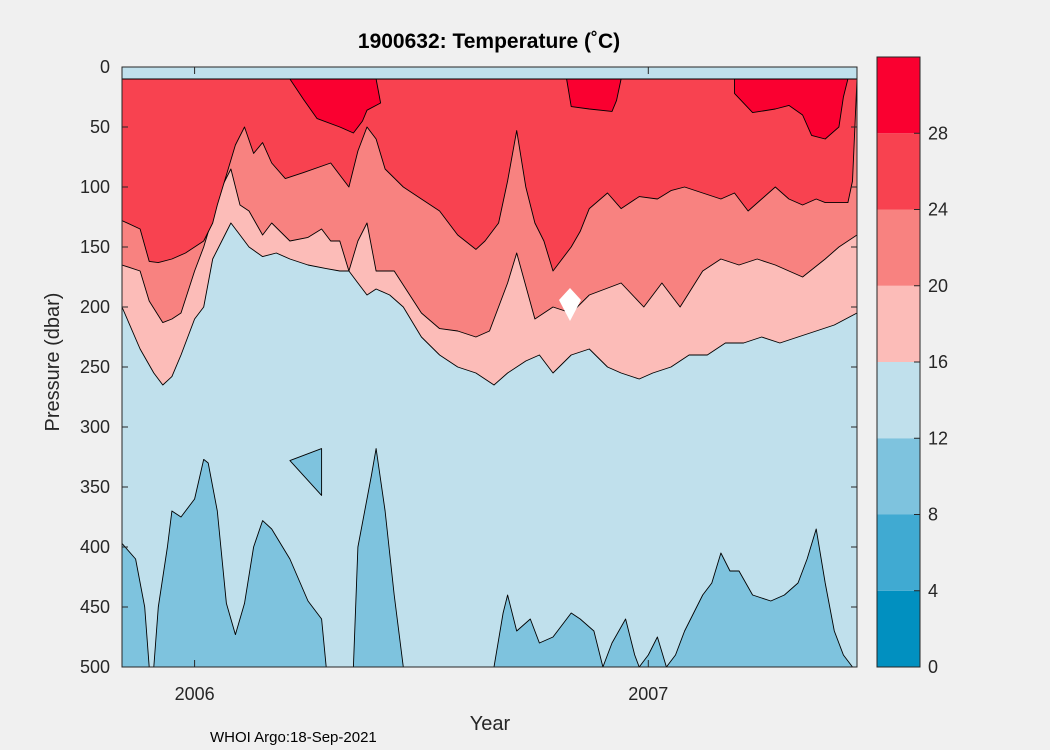 The width and height of the screenshot is (1050, 750). Describe the element at coordinates (490, 724) in the screenshot. I see `x-axis-label: Year` at that location.